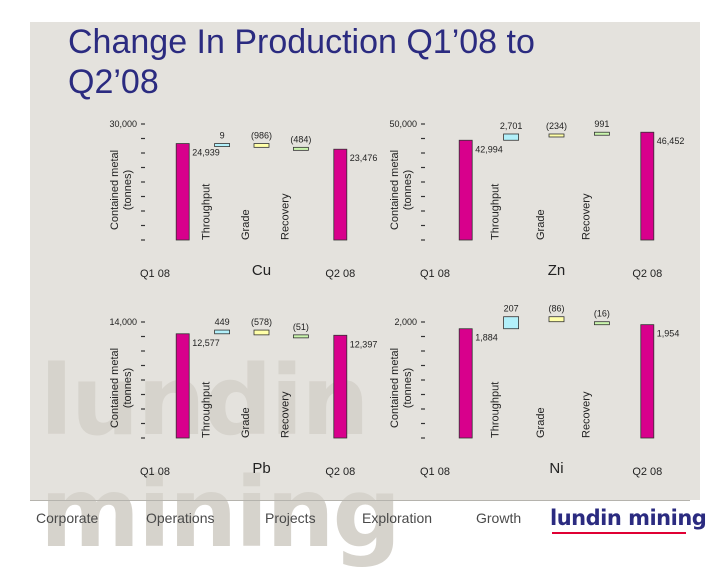 Image resolution: width=720 pixels, height=569 pixels. I want to click on bar-zn-recovery, so click(601, 133).